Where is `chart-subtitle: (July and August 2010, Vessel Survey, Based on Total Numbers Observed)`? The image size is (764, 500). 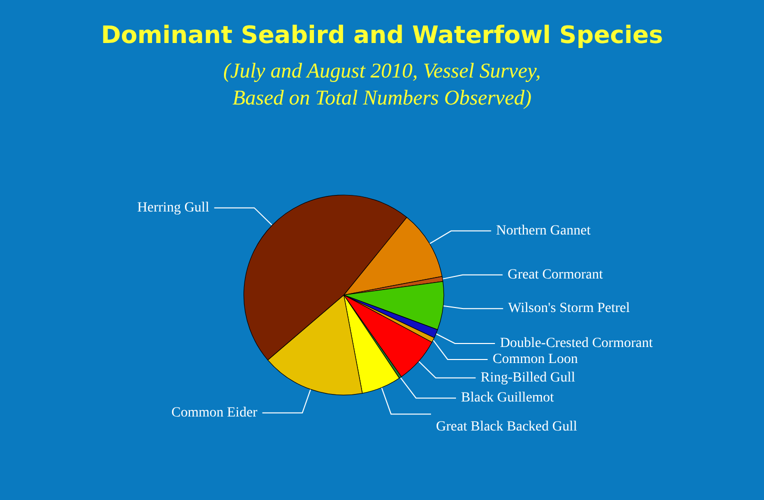
chart-subtitle: (July and August 2010, Vessel Survey, Based on Total Numbers Observed) is located at coordinates (382, 84).